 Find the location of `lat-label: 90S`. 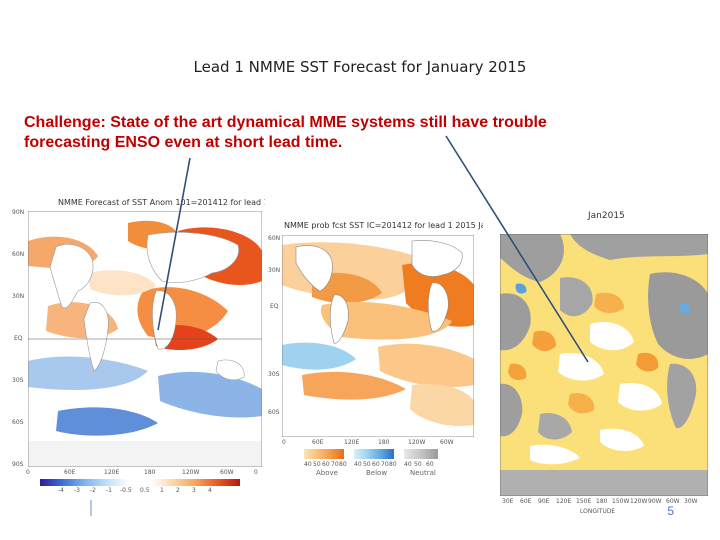

lat-label: 90S is located at coordinates (18, 464).